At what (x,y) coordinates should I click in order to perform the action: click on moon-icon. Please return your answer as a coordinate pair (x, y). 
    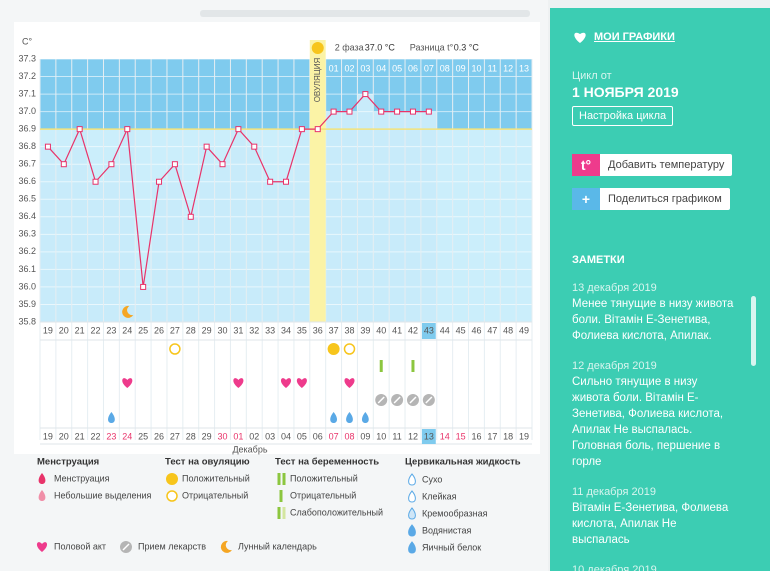
    Looking at the image, I should click on (128, 311).